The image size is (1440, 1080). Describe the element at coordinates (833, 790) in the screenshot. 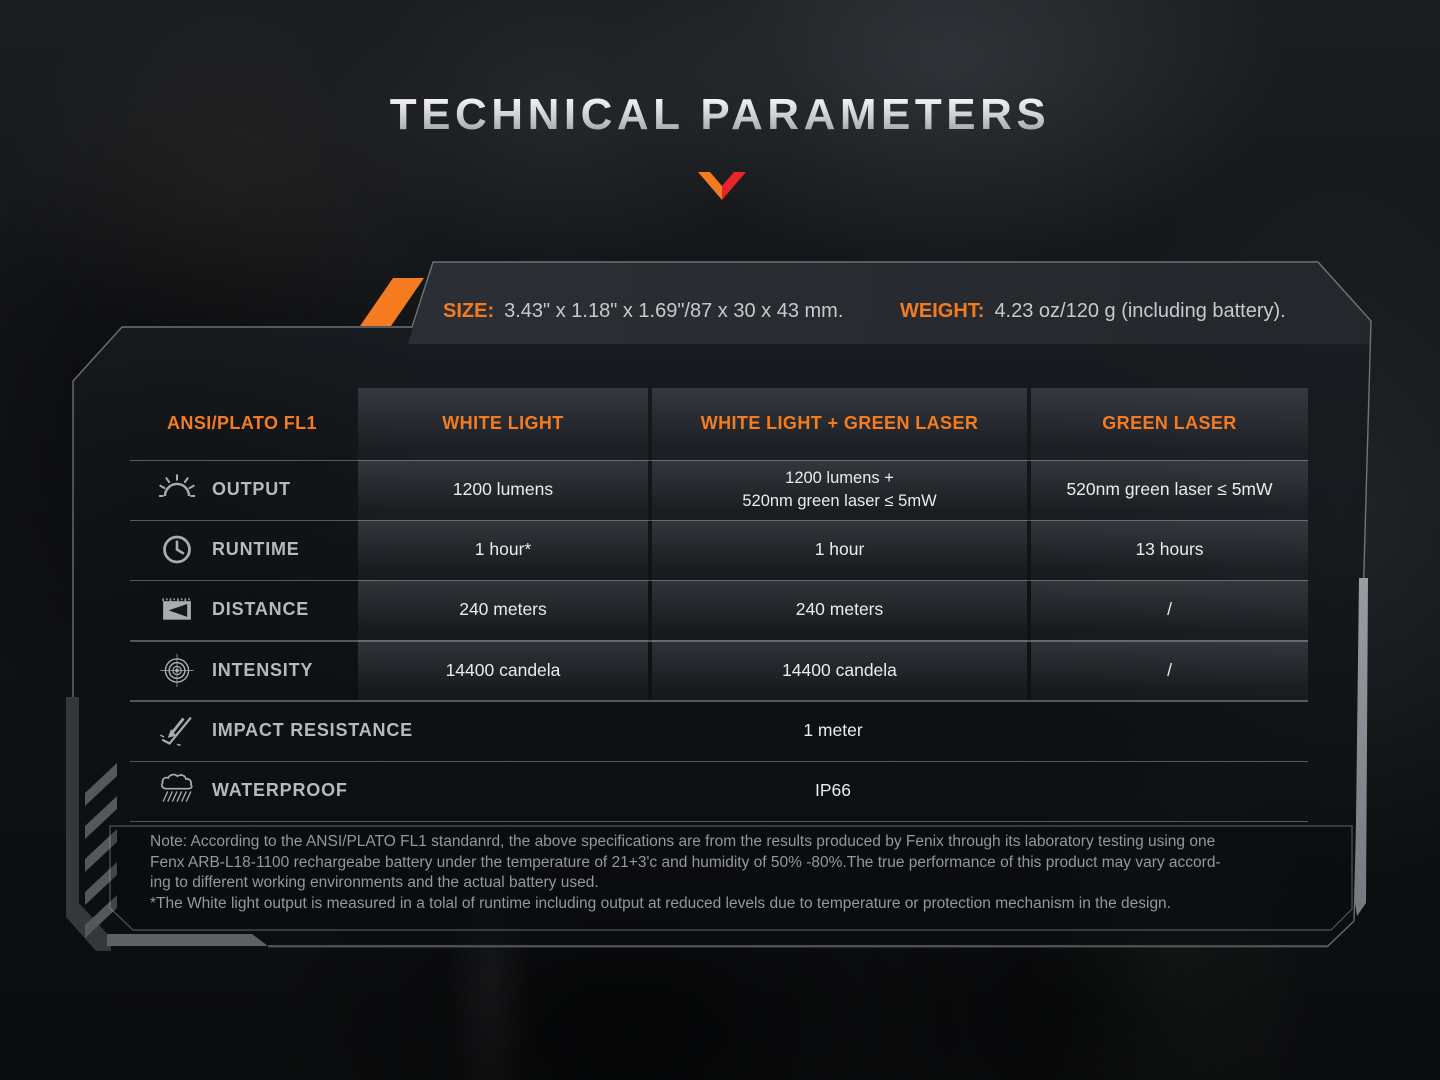

I see `cell-waterproof-value: IP66` at that location.